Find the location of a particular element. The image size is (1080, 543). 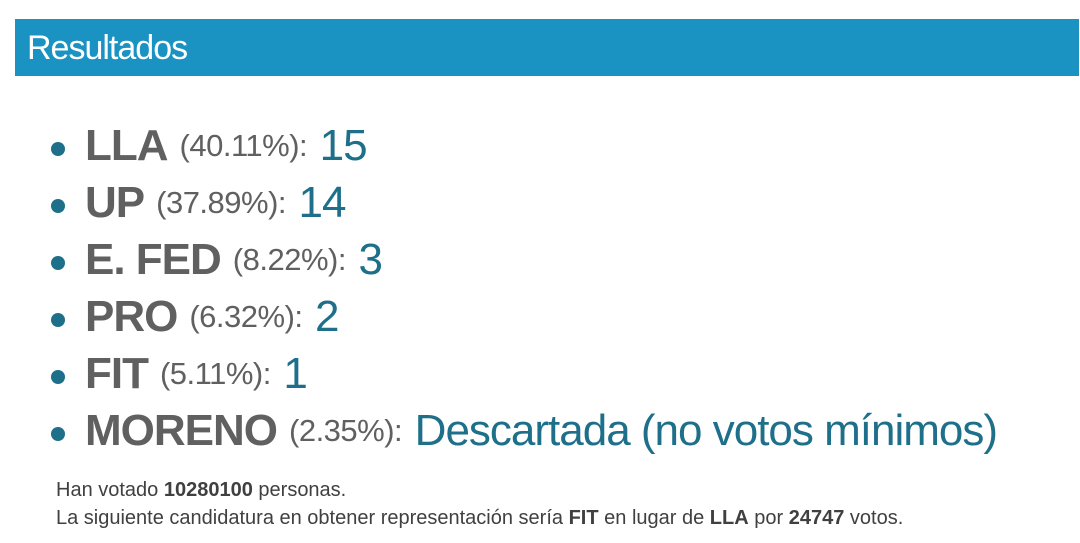

result-item-up: UP (37.89%): 14 is located at coordinates (540, 202).